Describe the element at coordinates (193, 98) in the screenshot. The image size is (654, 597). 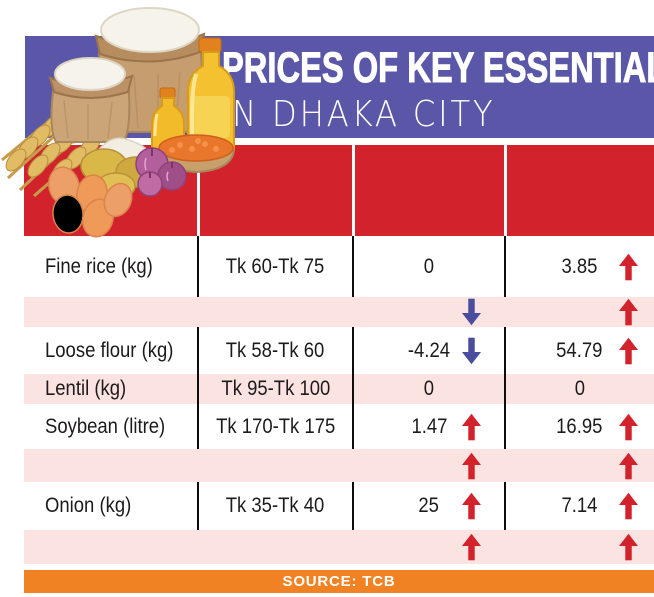
I see `oil-bottles-icon` at that location.